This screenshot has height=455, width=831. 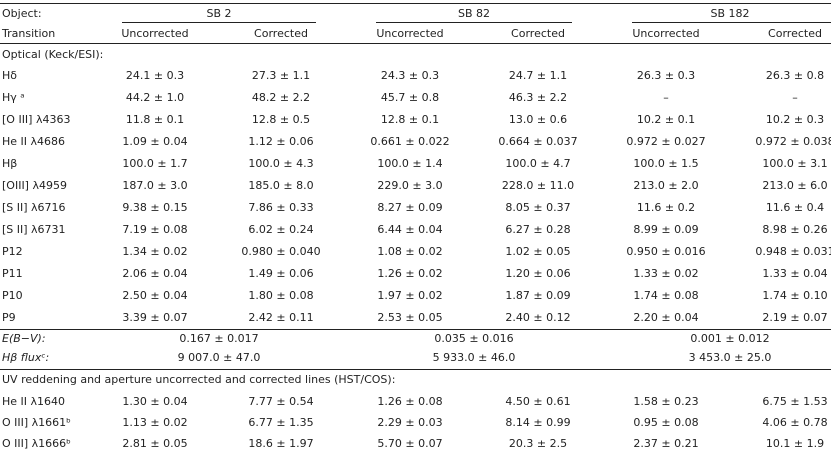 What do you see at coordinates (730, 338) in the screenshot?
I see `ebv-value-sb182: 0.001 ± 0.012` at bounding box center [730, 338].